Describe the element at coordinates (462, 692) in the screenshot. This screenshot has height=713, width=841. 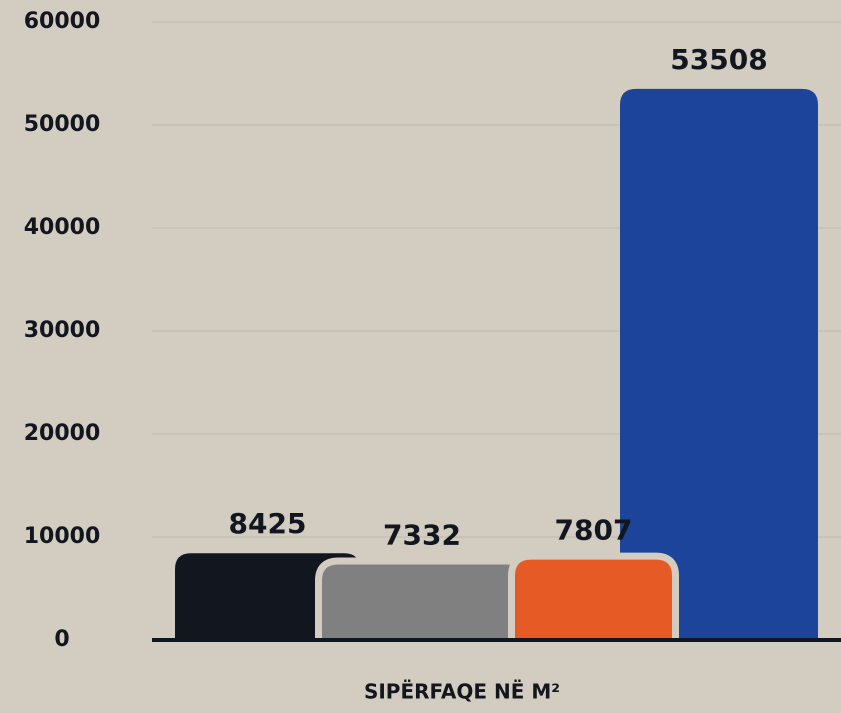
I see `x-axis-title: SIPËRFAQE NË M²` at that location.